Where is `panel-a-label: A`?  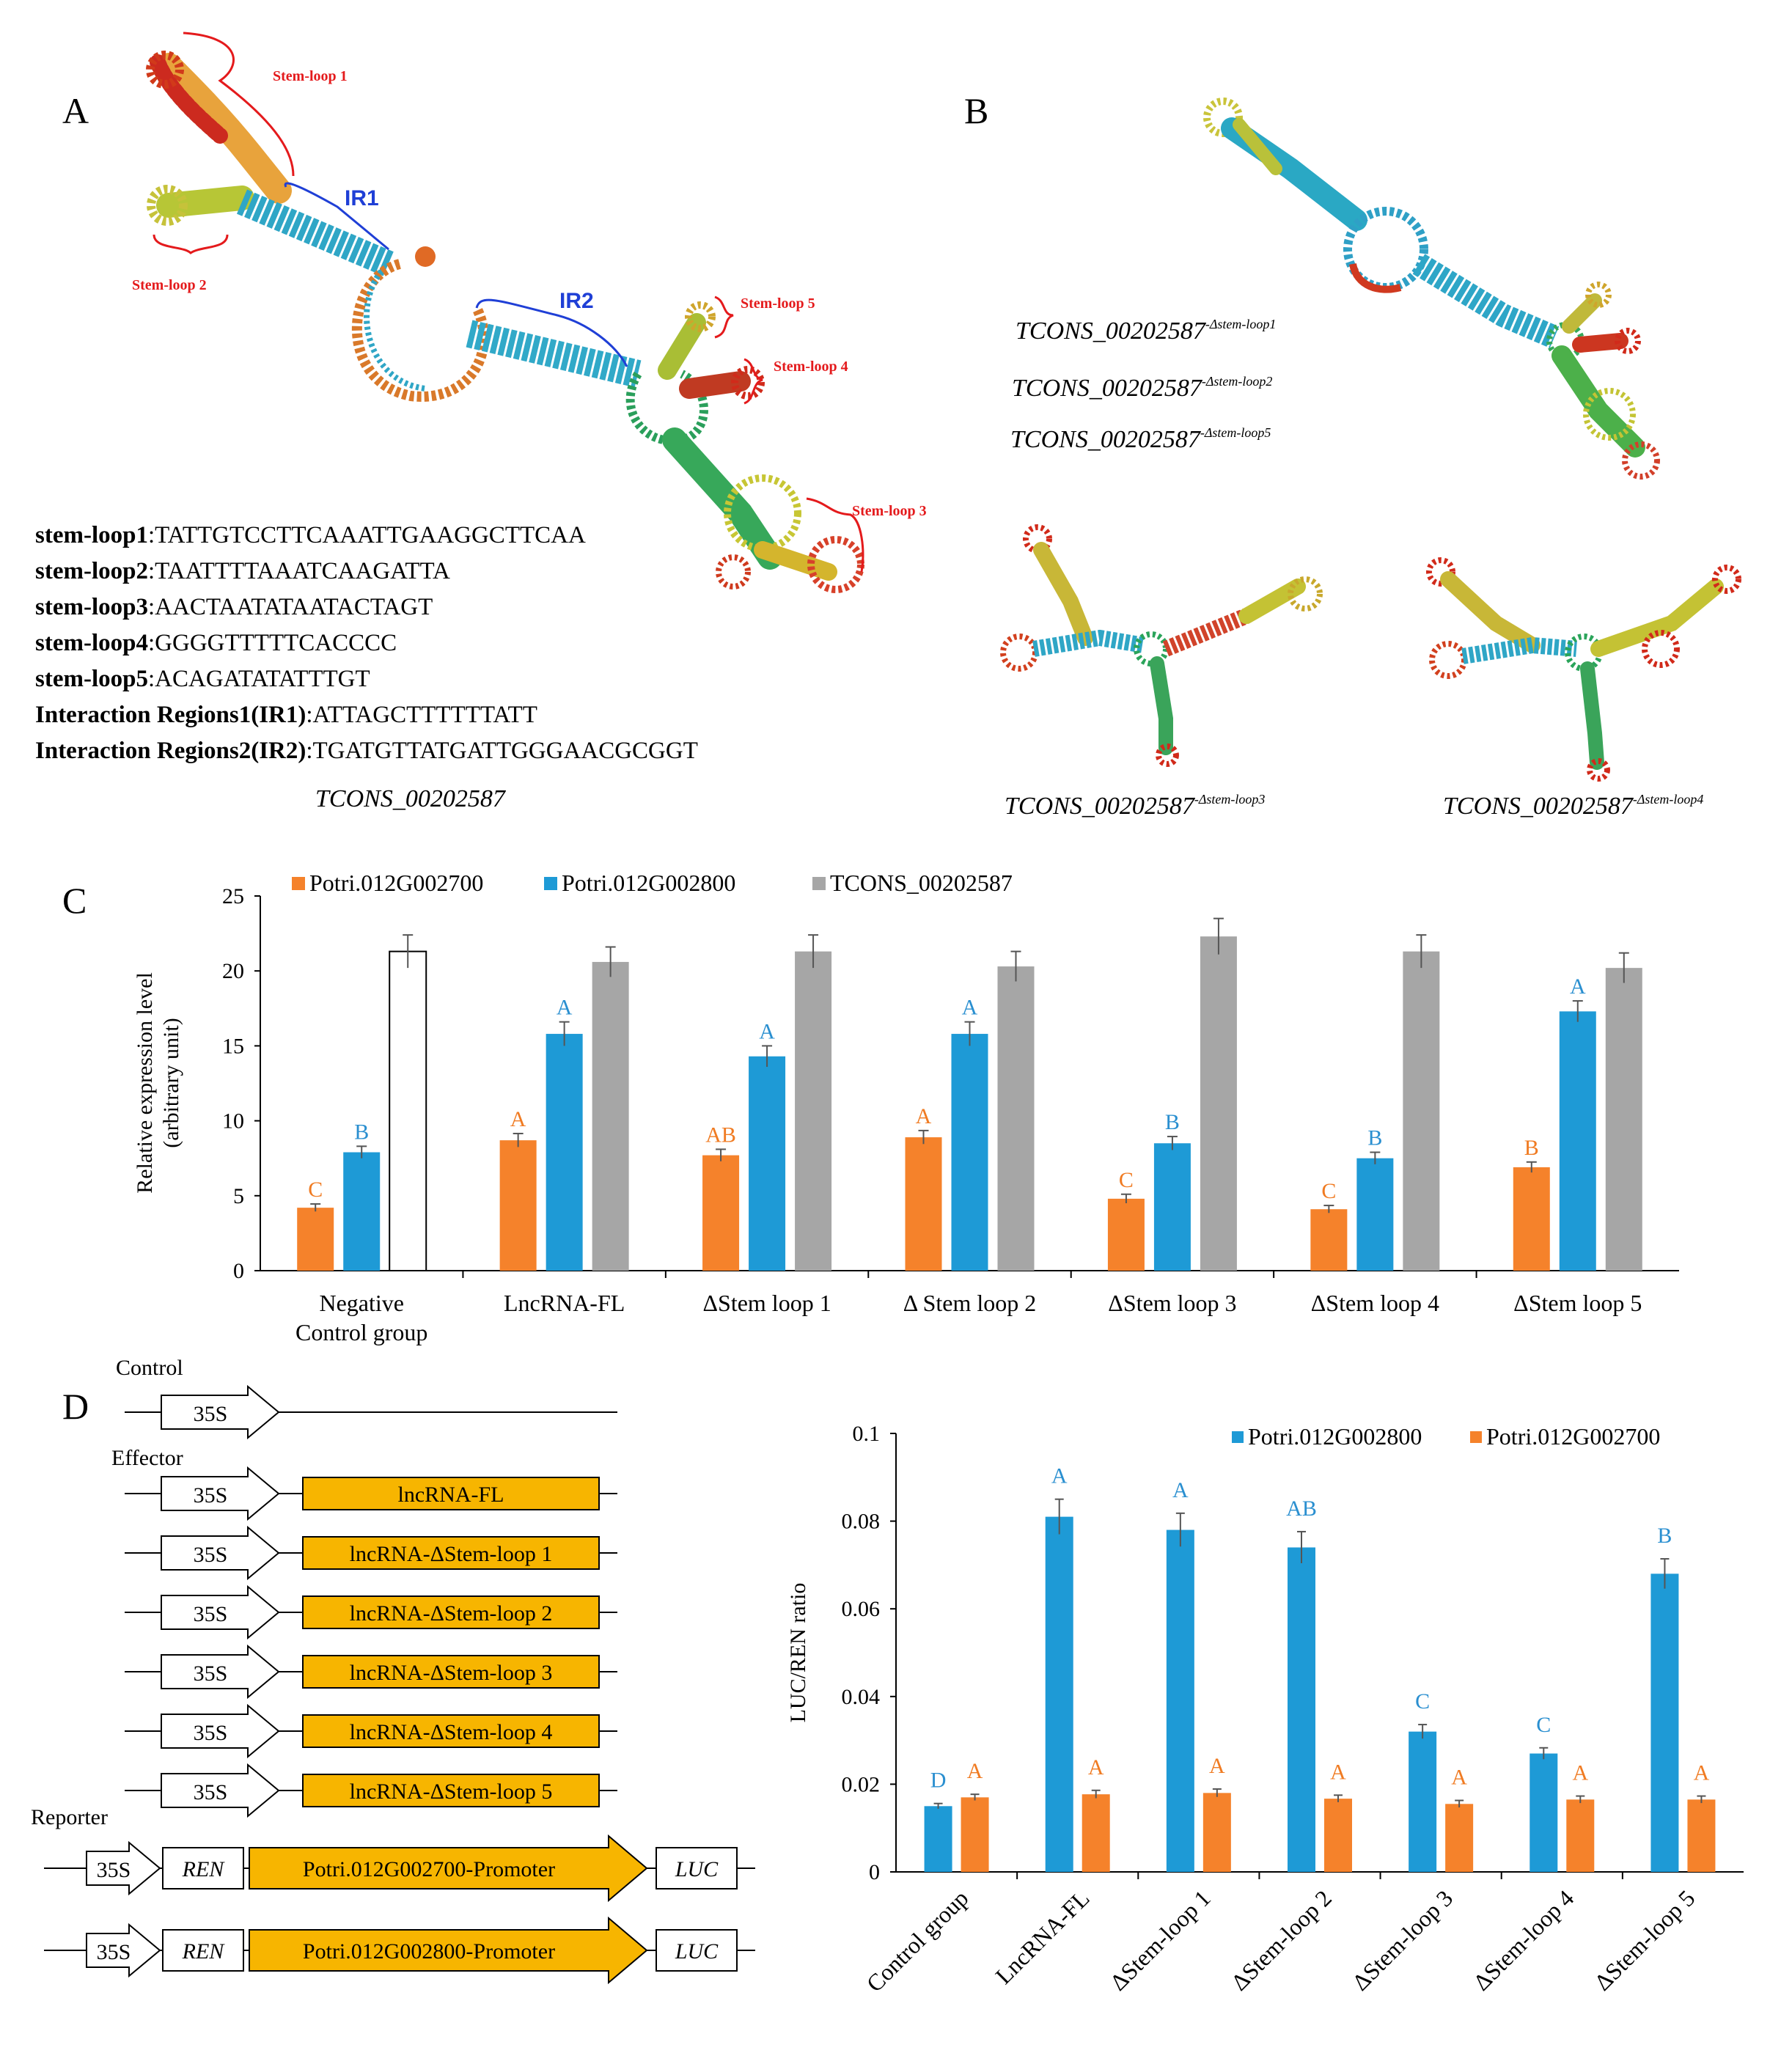 panel-a-label: A is located at coordinates (75, 110).